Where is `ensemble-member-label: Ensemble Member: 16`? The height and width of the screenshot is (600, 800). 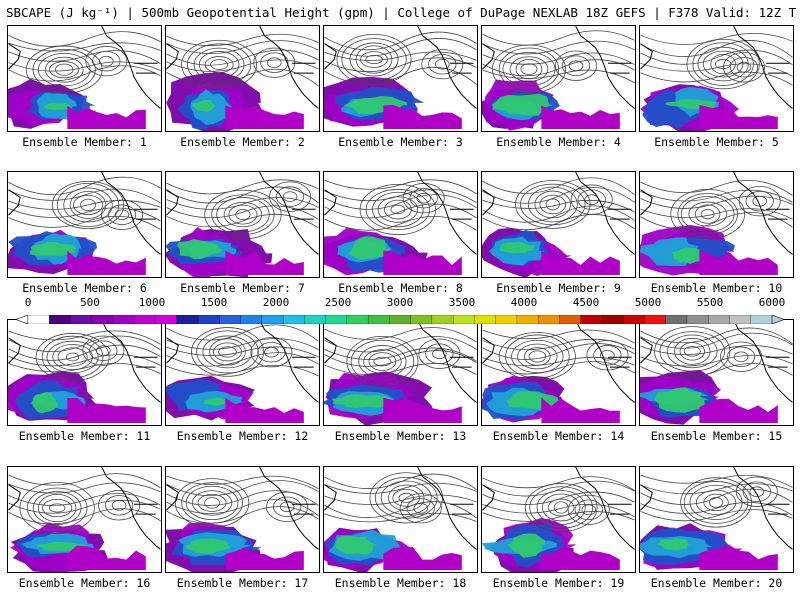 ensemble-member-label: Ensemble Member: 16 is located at coordinates (84, 583).